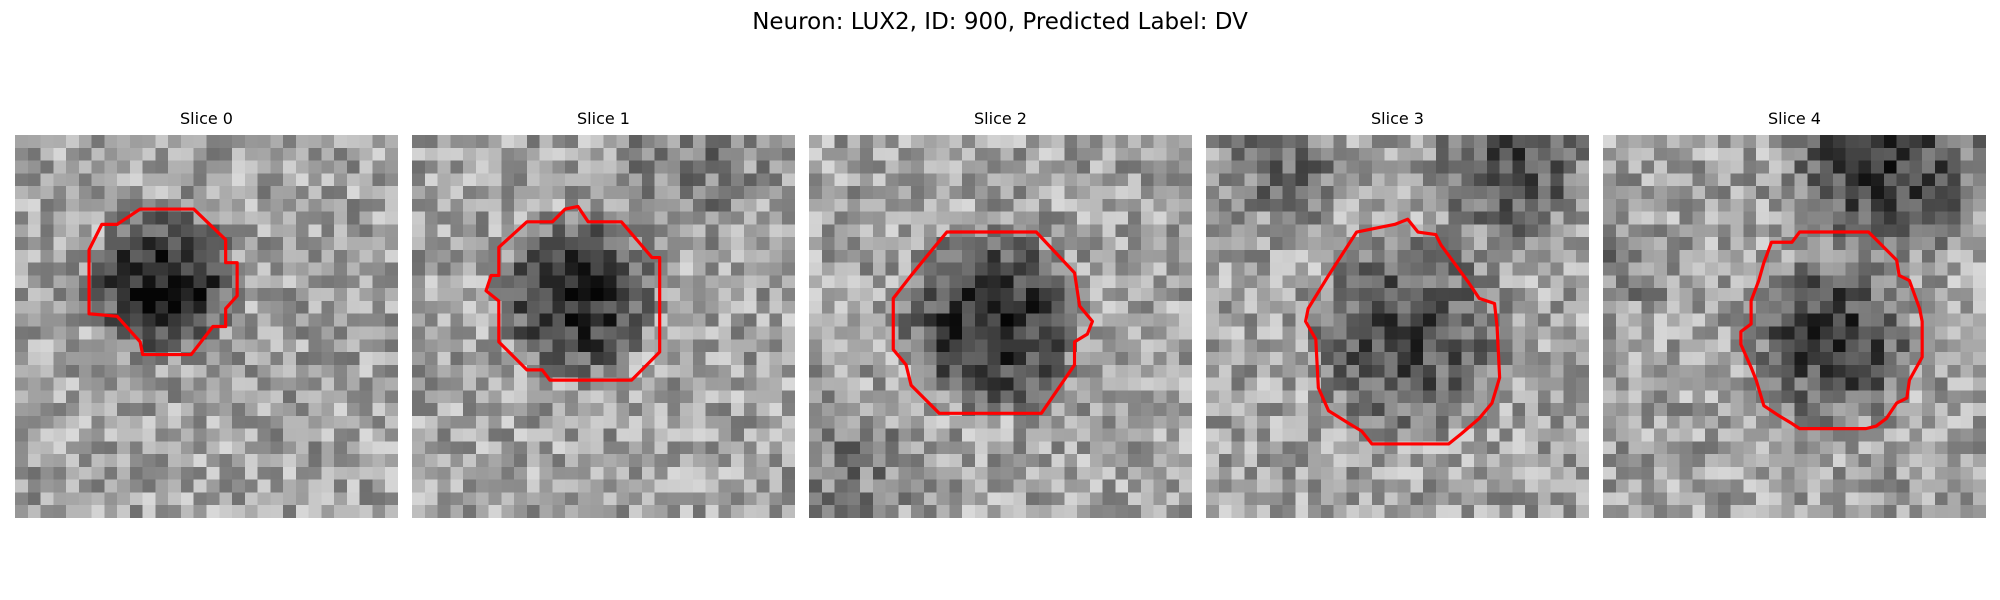  I want to click on slice-panel-1: Slice 1, so click(603, 313).